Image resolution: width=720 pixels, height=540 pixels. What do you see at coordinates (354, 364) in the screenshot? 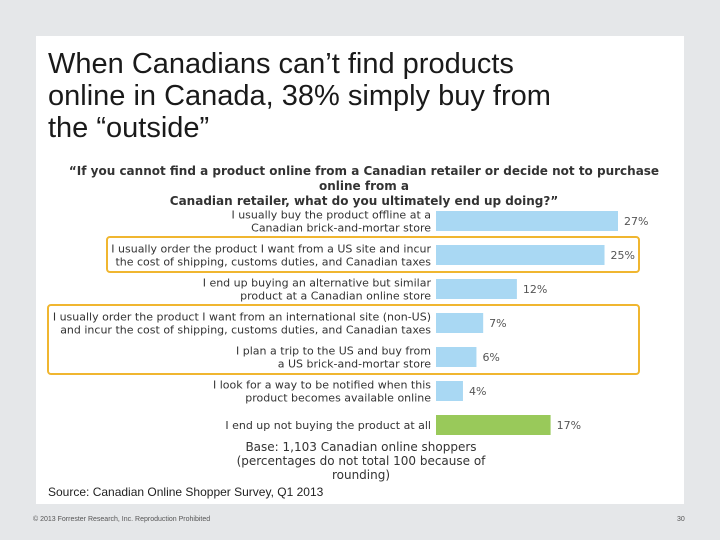
I see `category-label: a US brick-and-mortar store` at bounding box center [354, 364].